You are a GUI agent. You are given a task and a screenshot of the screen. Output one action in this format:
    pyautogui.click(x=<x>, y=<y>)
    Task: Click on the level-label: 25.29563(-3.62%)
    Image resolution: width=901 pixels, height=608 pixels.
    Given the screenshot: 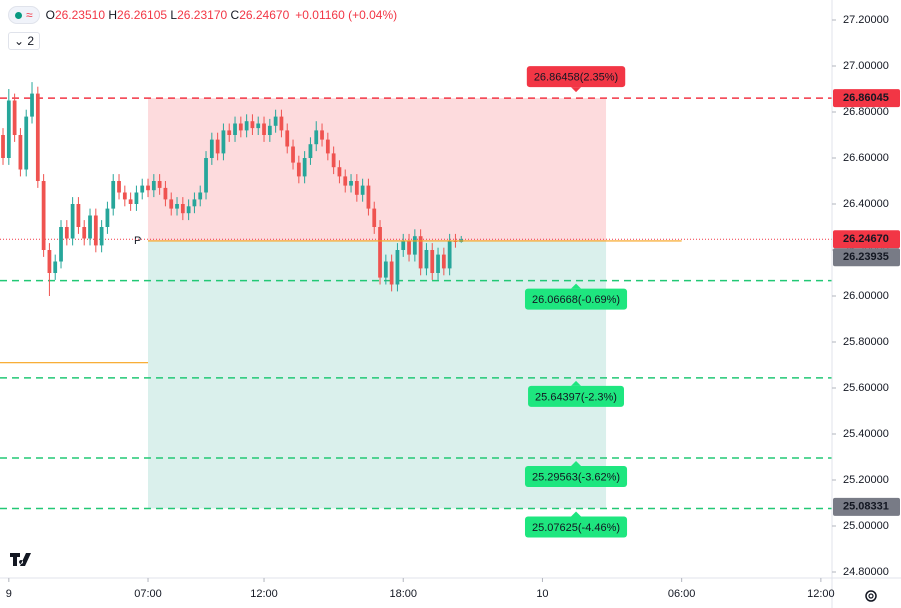 What is the action you would take?
    pyautogui.click(x=576, y=474)
    